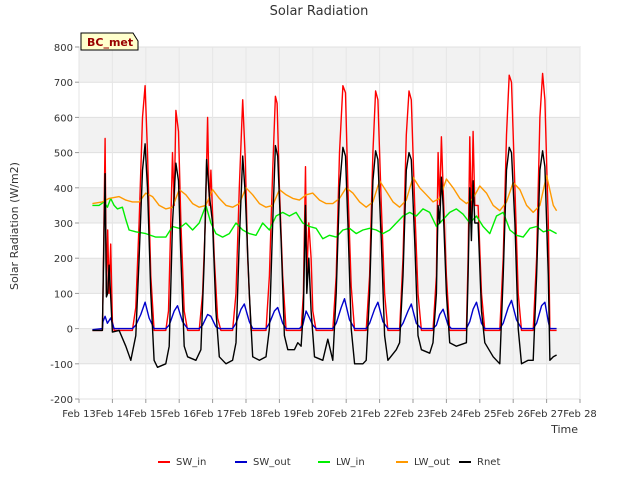 The image size is (640, 480). I want to click on site-label: BC_met, so click(110, 42).